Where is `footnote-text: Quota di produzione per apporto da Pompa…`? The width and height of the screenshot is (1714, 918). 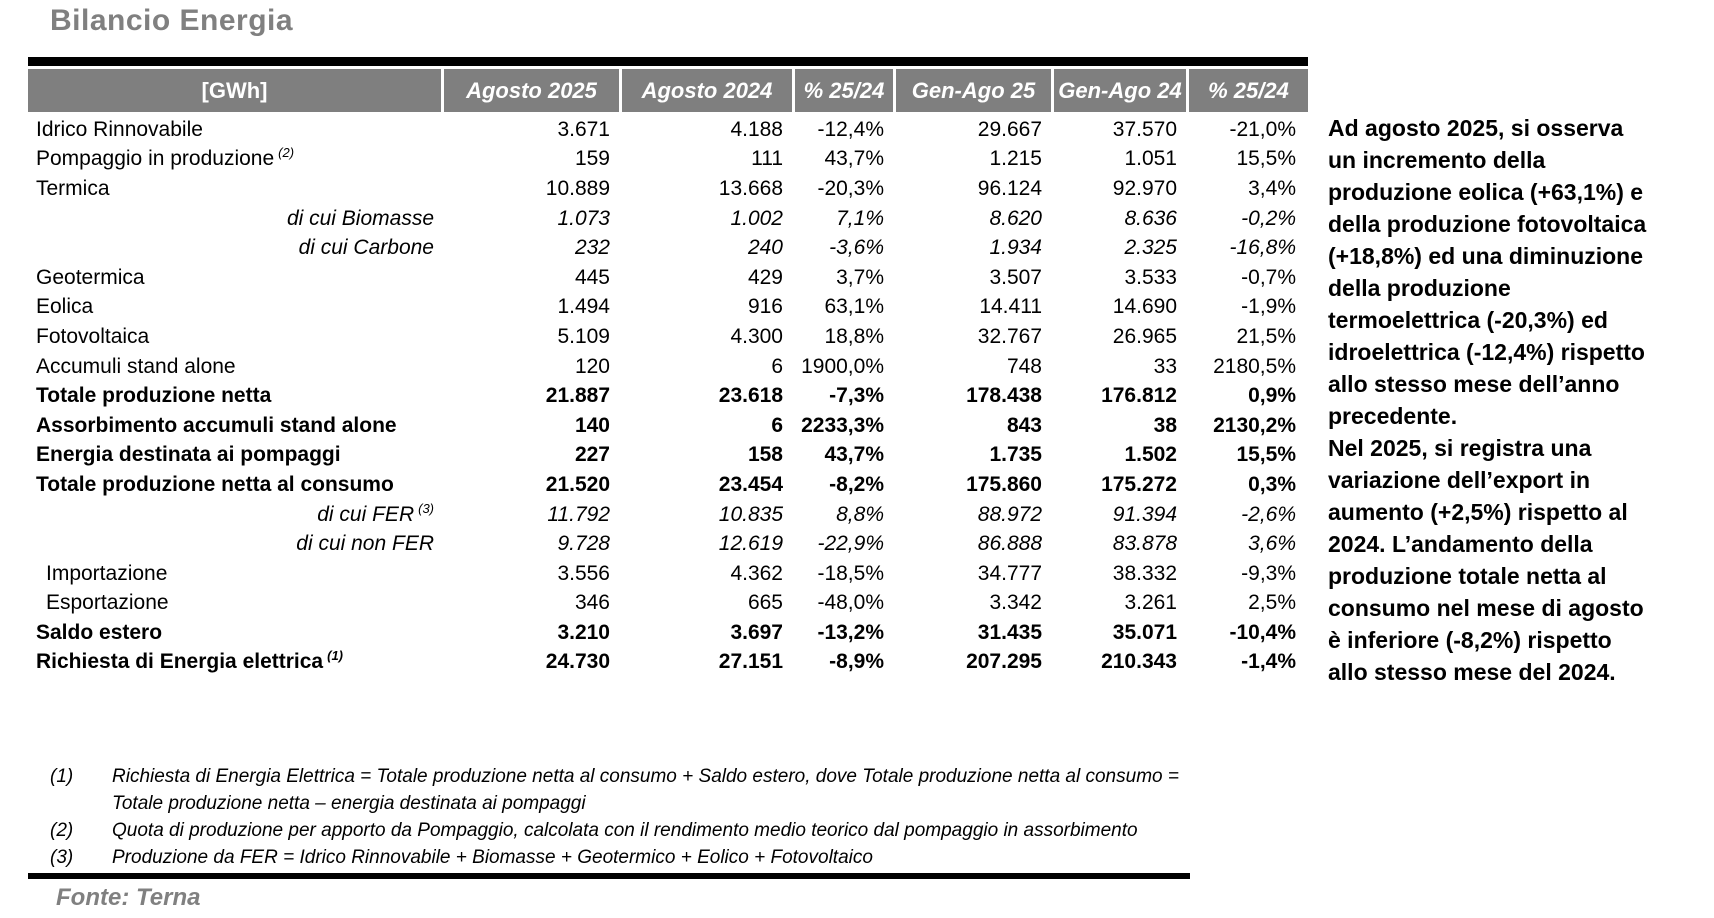
footnote-text: Quota di produzione per apporto da Pompa… is located at coordinates (625, 830).